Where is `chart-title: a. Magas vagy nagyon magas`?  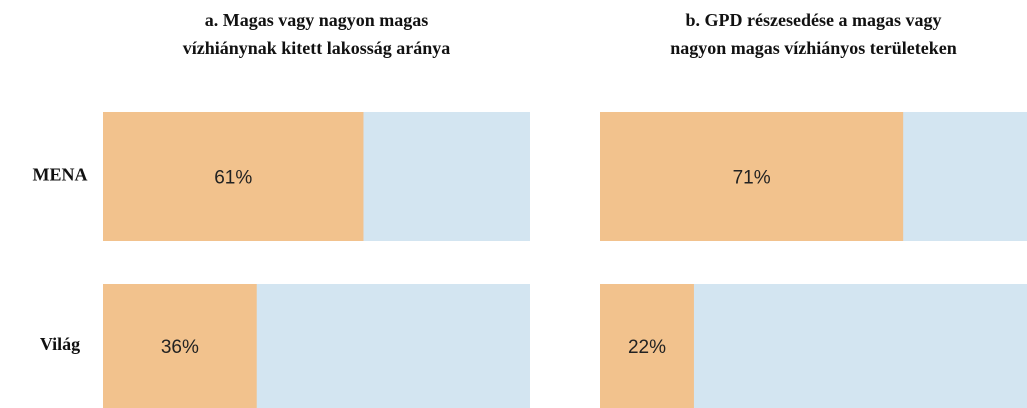 chart-title: a. Magas vagy nagyon magas is located at coordinates (317, 20).